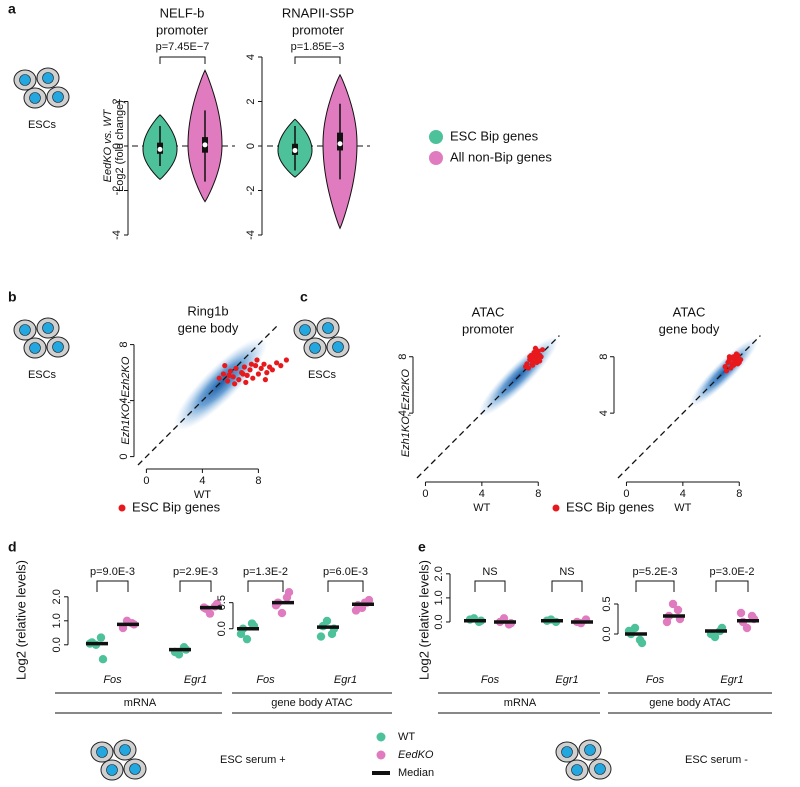  Describe the element at coordinates (689, 328) in the screenshot. I see `chart-title: gene body` at that location.